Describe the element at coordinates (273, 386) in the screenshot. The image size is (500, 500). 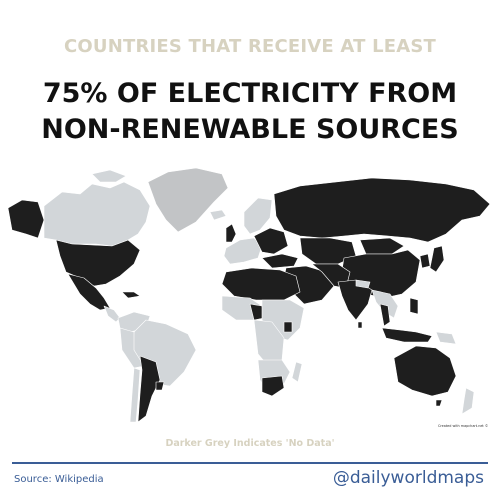
I see `south-africa` at that location.